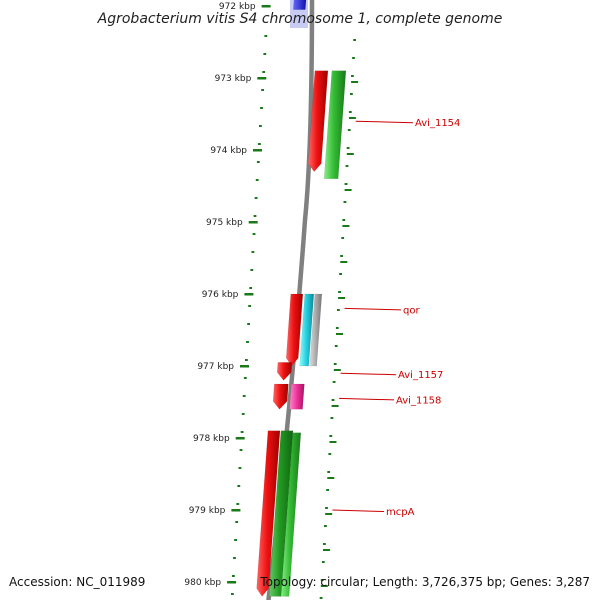 Image resolution: width=600 pixels, height=600 pixels. What do you see at coordinates (233, 79) in the screenshot?
I see `axis-tick-label: 973 kbp` at bounding box center [233, 79].